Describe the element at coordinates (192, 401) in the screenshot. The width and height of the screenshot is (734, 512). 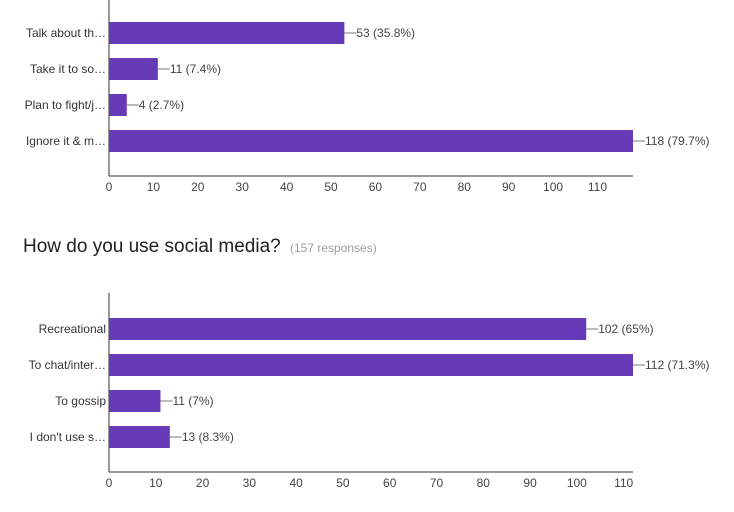
I see `value-label: 11 (7%)` at that location.